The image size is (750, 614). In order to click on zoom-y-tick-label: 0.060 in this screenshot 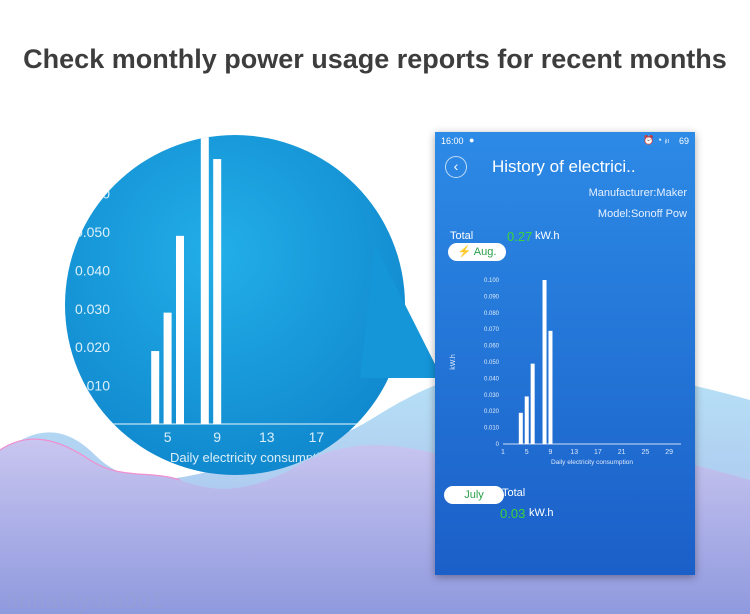, I will do `click(92, 194)`.